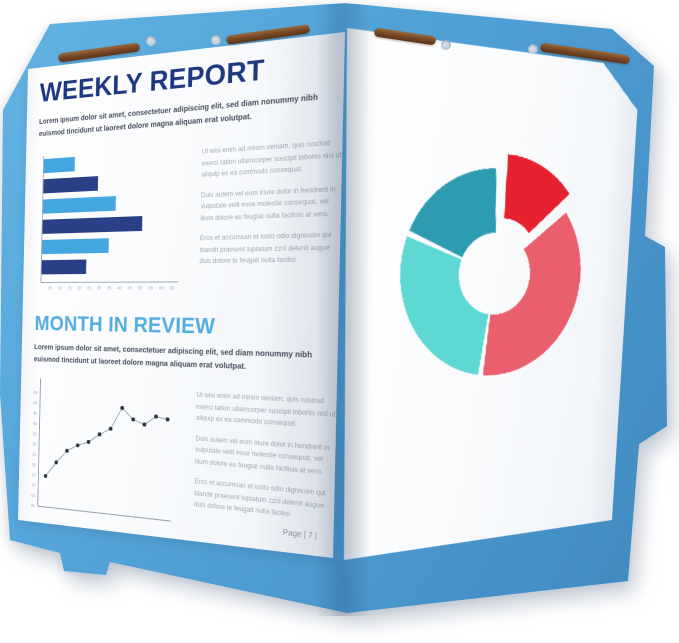  What do you see at coordinates (125, 326) in the screenshot?
I see `section-title: MONTH IN REVIEW` at bounding box center [125, 326].